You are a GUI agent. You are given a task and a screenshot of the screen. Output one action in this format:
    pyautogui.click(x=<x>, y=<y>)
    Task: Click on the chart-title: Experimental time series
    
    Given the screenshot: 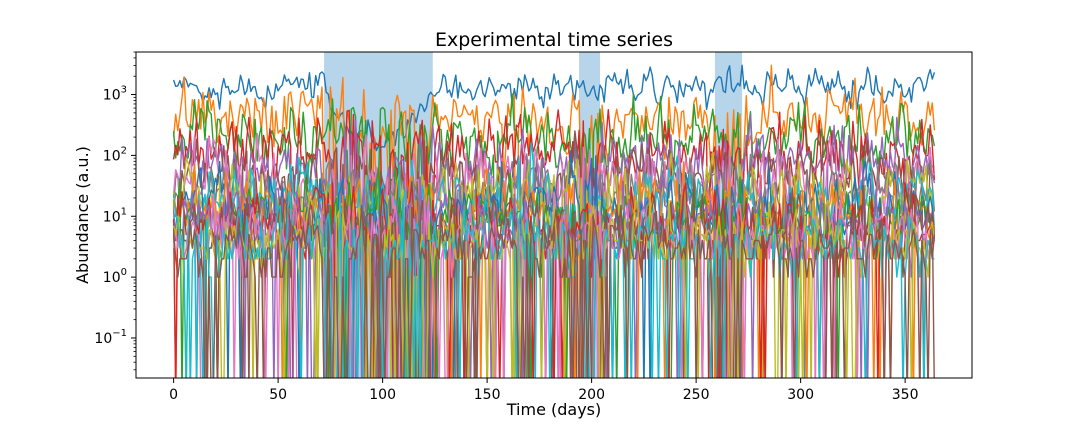 What is the action you would take?
    pyautogui.click(x=554, y=40)
    